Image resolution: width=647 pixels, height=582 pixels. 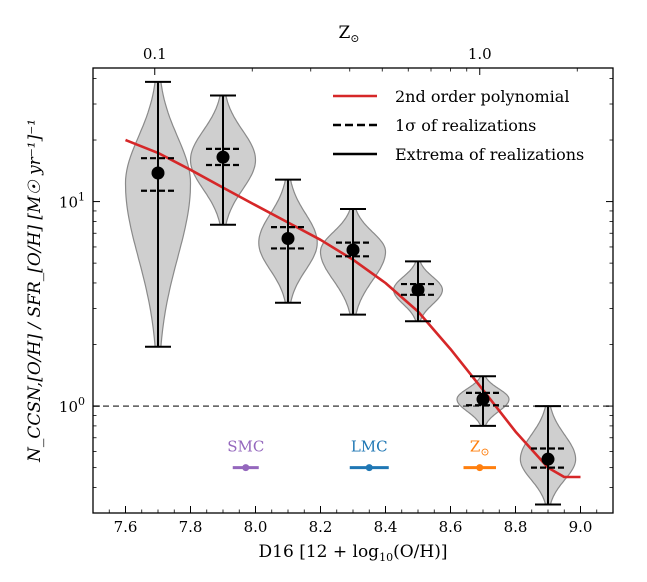 What do you see at coordinates (72, 201) in the screenshot?
I see `y-tick-label-1: 10¹` at bounding box center [72, 201].